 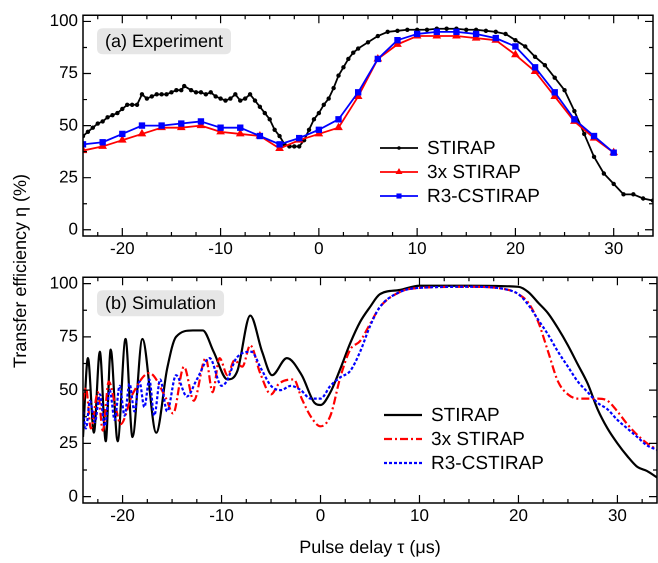 I want to click on y-axis-title: Transfer efficiency η (%), so click(x=20, y=271).